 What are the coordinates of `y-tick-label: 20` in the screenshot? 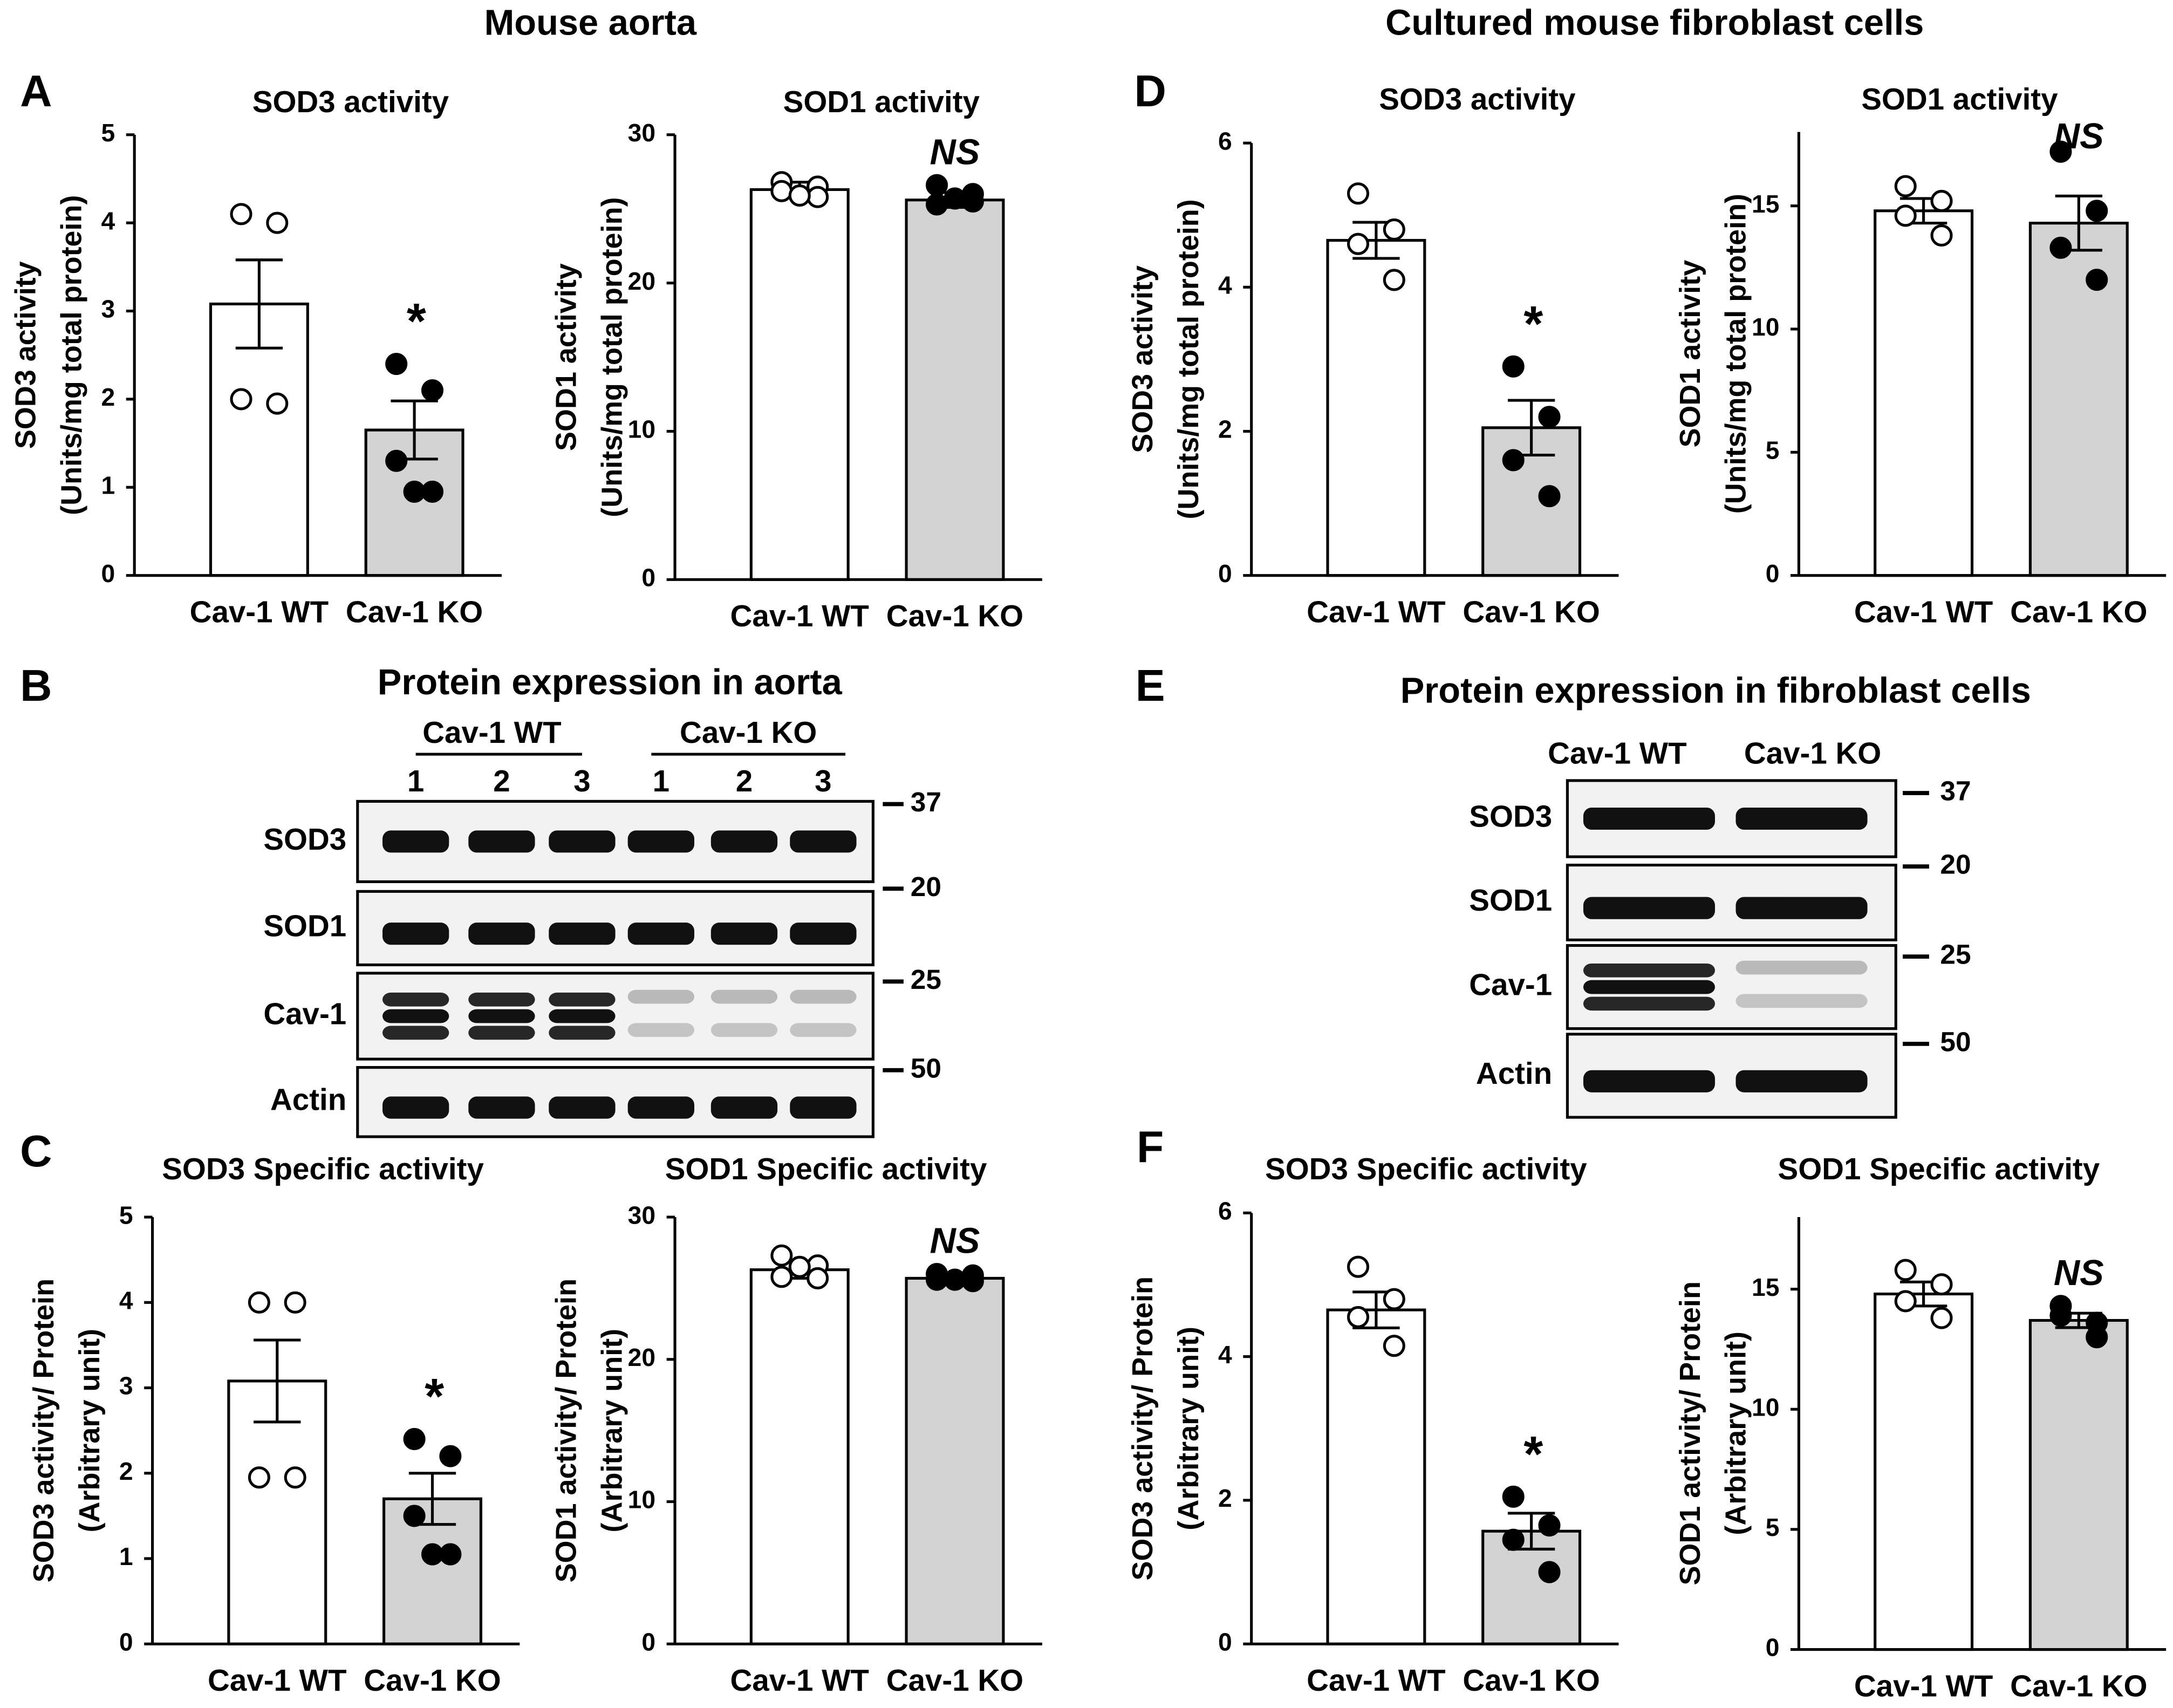 It's located at (642, 1357).